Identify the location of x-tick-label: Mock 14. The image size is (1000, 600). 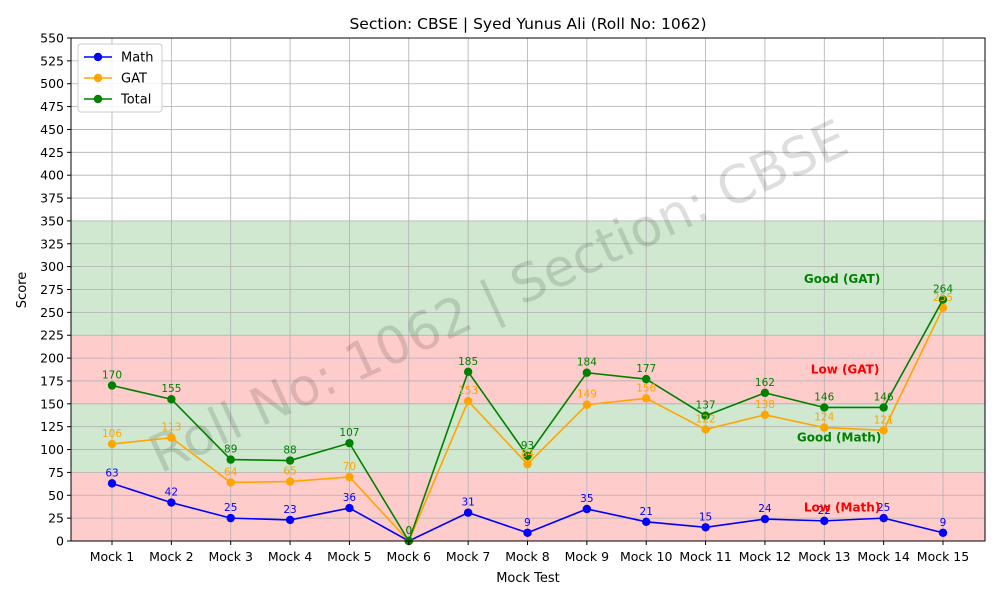
(883, 556).